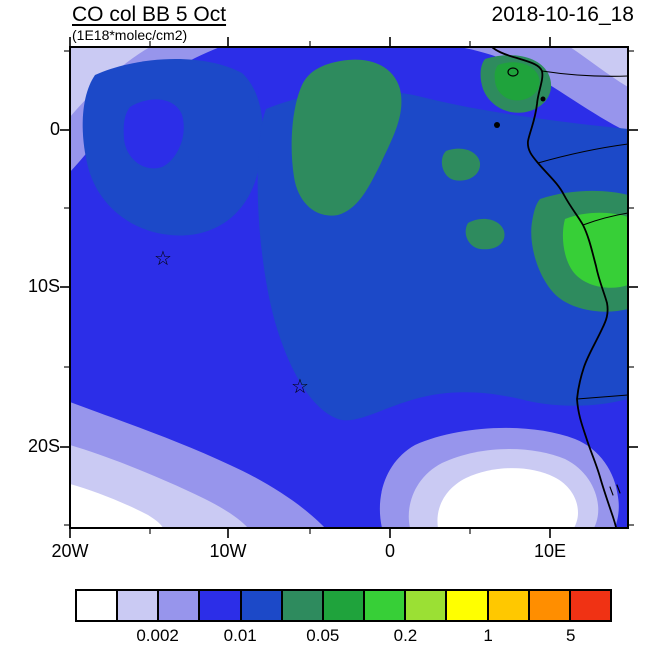 This screenshot has width=650, height=667. Describe the element at coordinates (240, 635) in the screenshot. I see `colorbar-label: 0.01` at that location.